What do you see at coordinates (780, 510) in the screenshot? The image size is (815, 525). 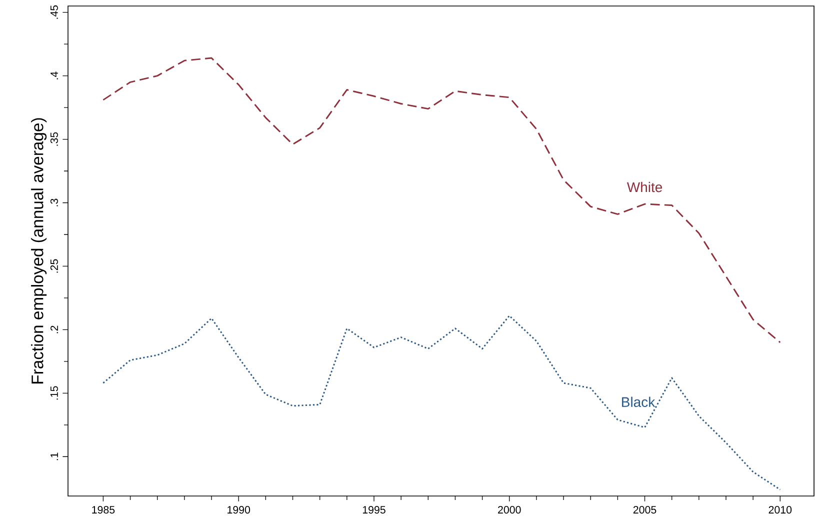 I see `x-tick-label: 2010` at bounding box center [780, 510].